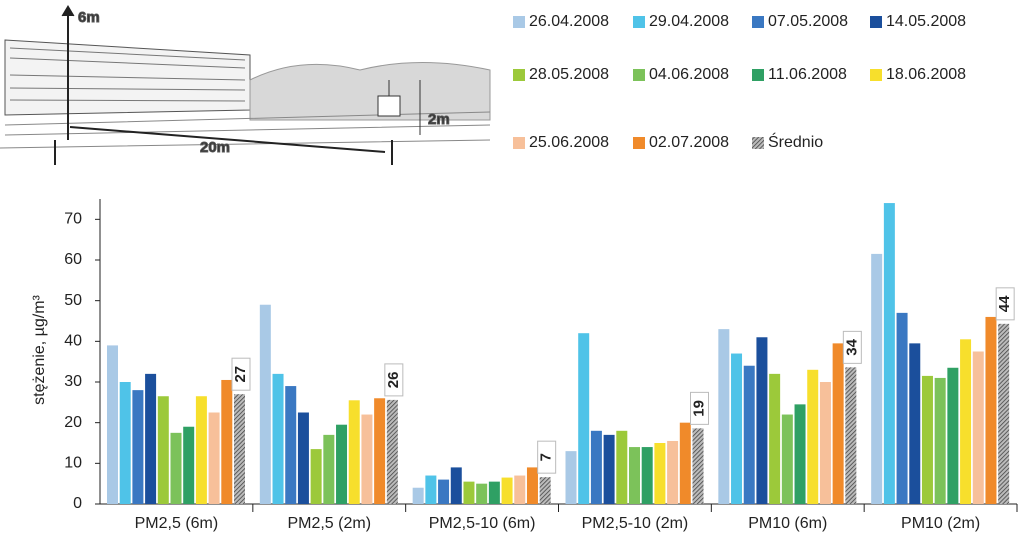 Image resolution: width=1030 pixels, height=538 pixels. What do you see at coordinates (482, 523) in the screenshot?
I see `x-tick-label: PM2,5-10 (6m)` at bounding box center [482, 523].